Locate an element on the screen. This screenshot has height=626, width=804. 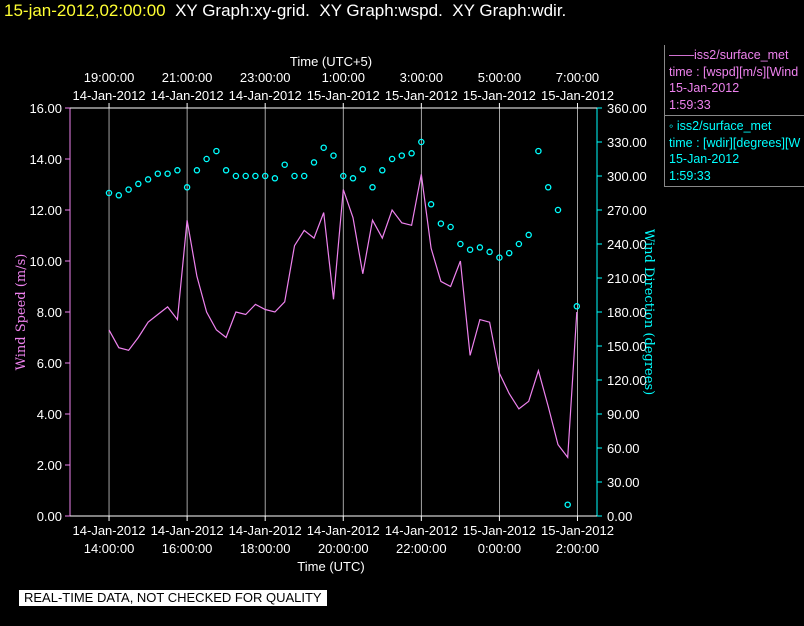
y2-tick-label: 240.00 is located at coordinates (627, 244).